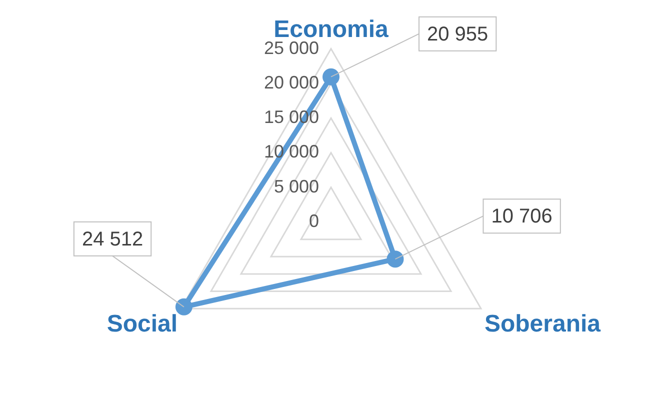  I want to click on data-label: 10 706, so click(521, 217).